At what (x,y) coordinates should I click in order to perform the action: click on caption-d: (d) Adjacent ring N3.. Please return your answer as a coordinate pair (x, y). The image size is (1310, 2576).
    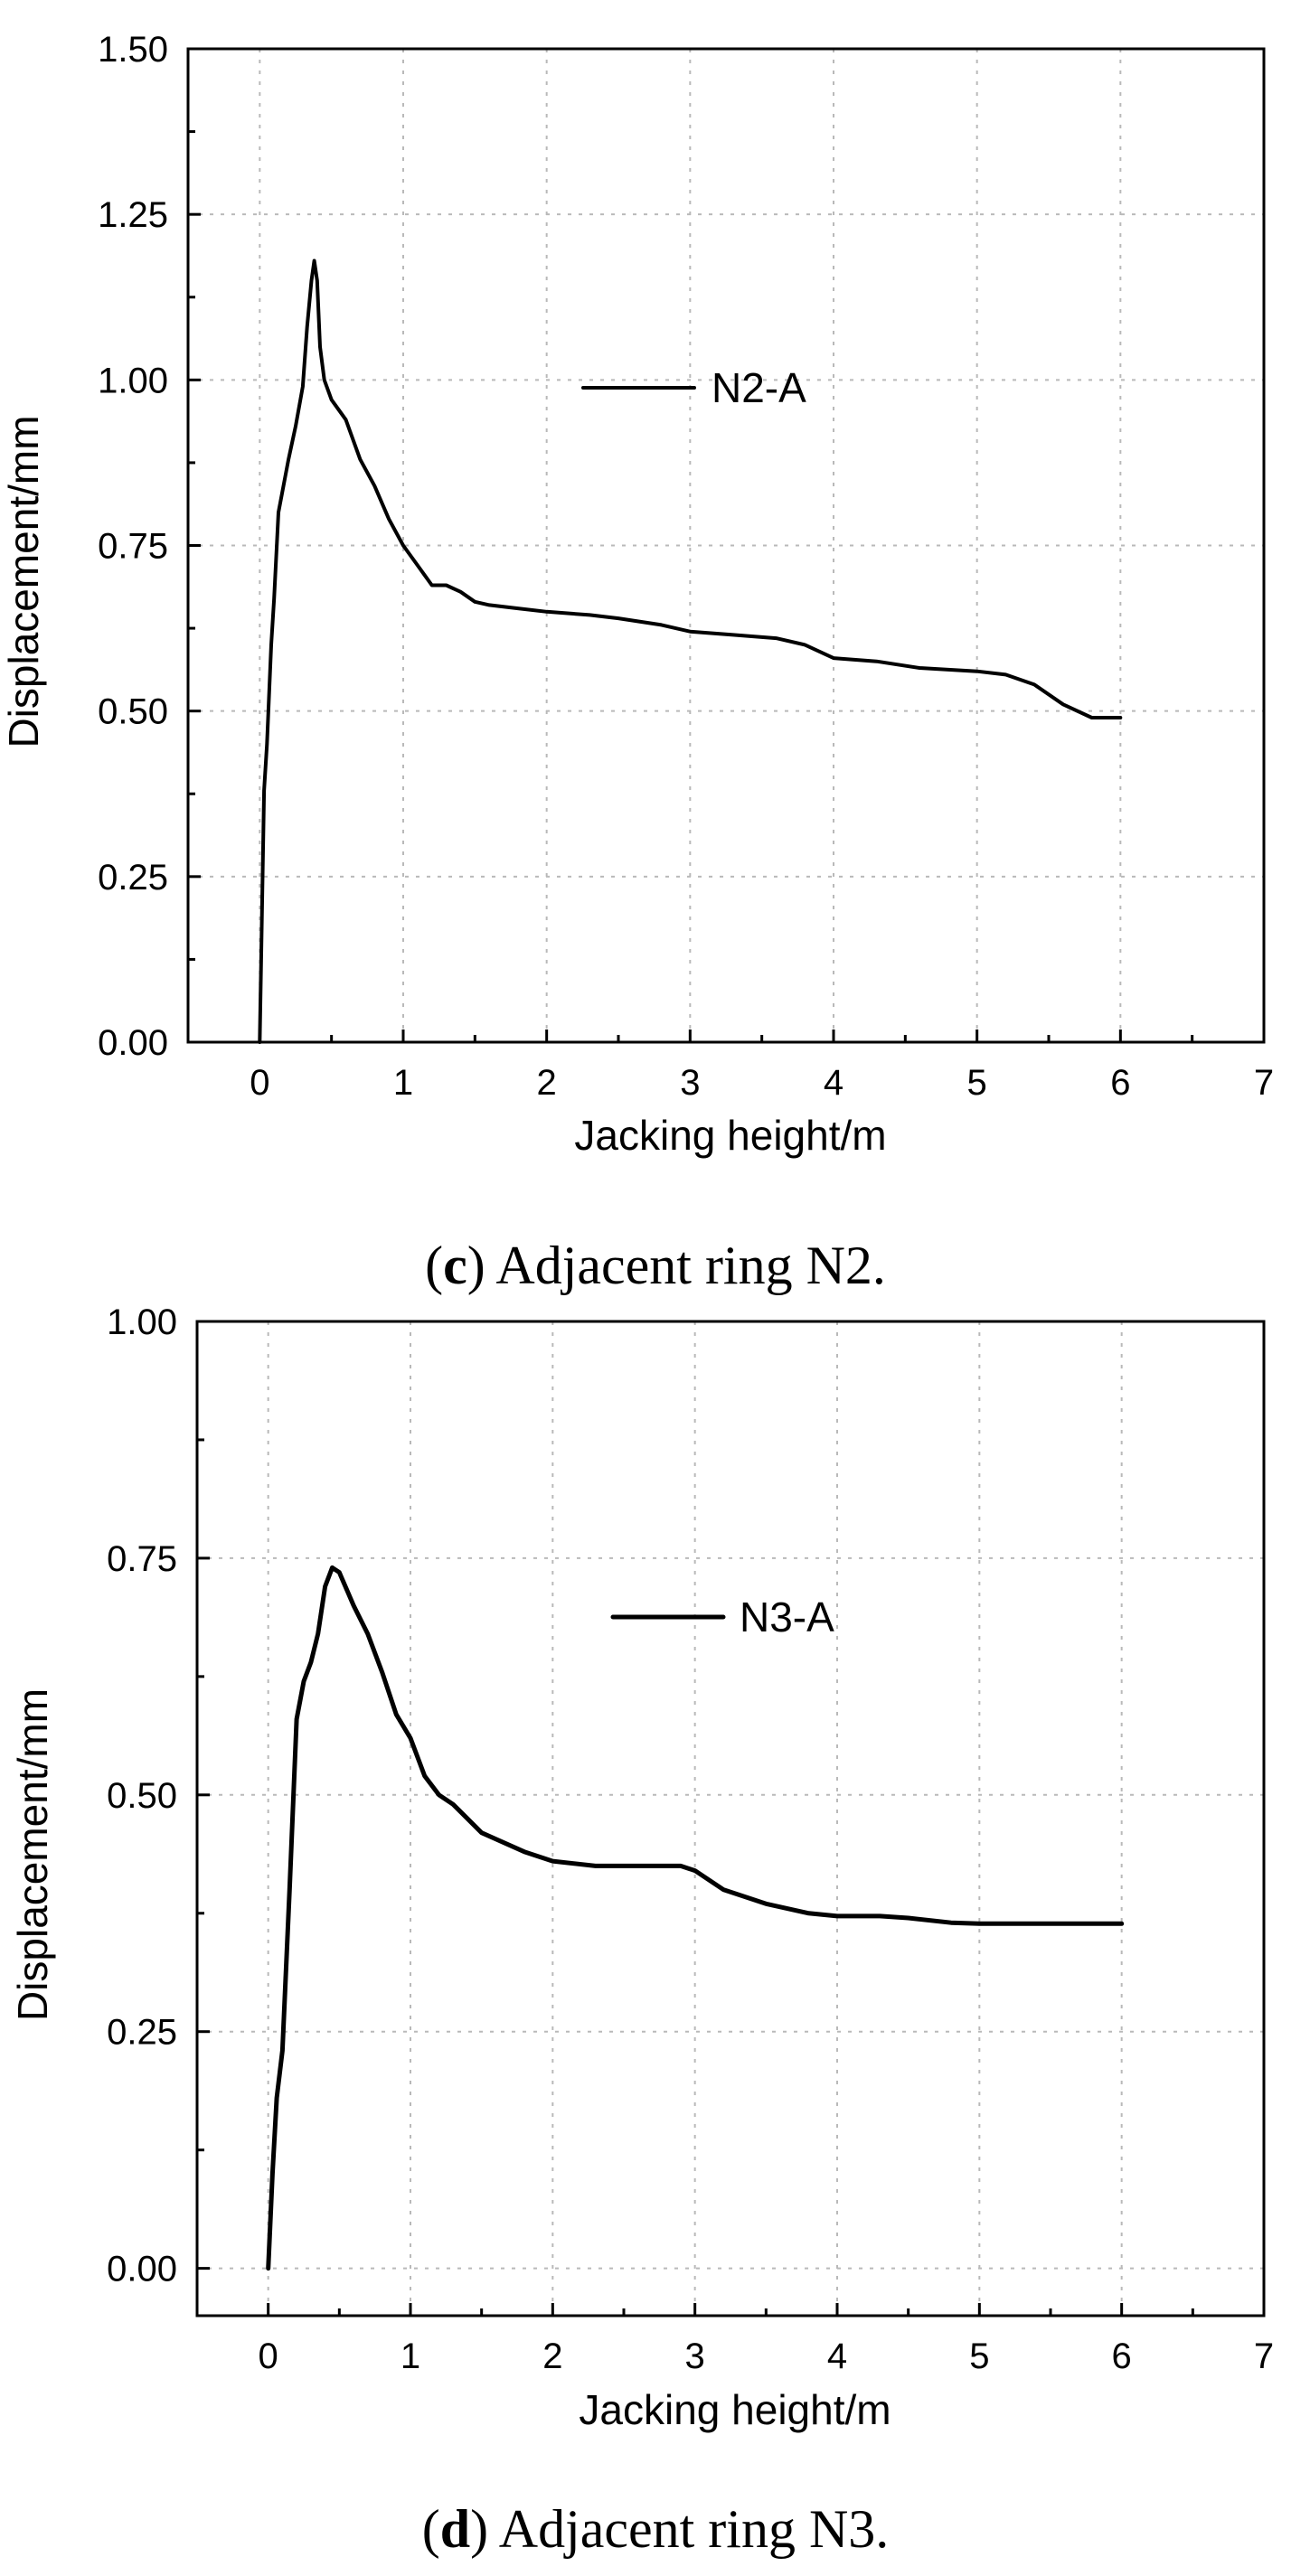
    Looking at the image, I should click on (656, 2529).